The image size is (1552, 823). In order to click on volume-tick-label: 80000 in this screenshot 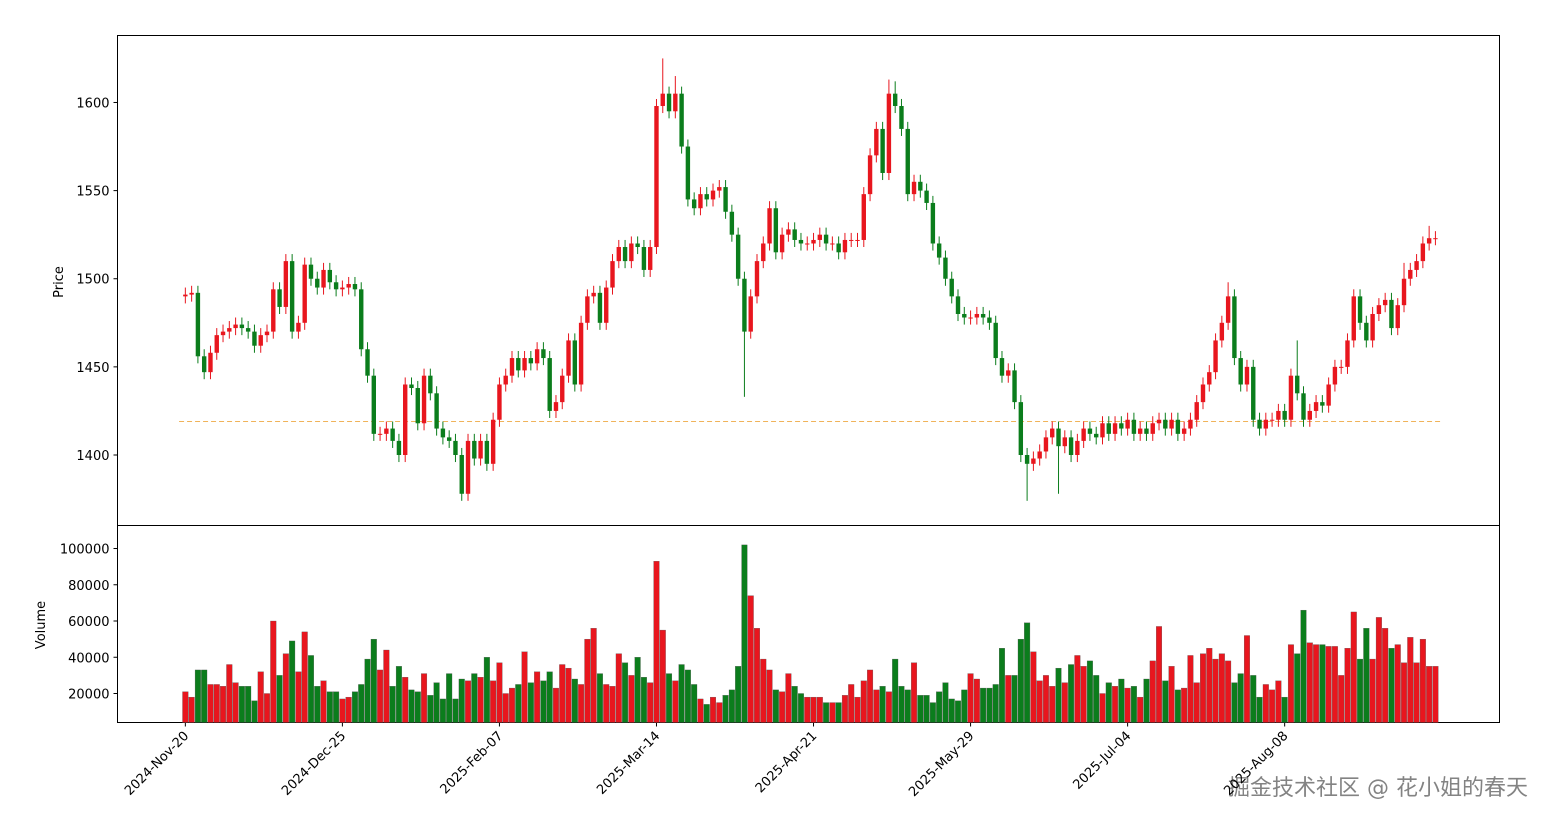, I will do `click(88, 586)`.